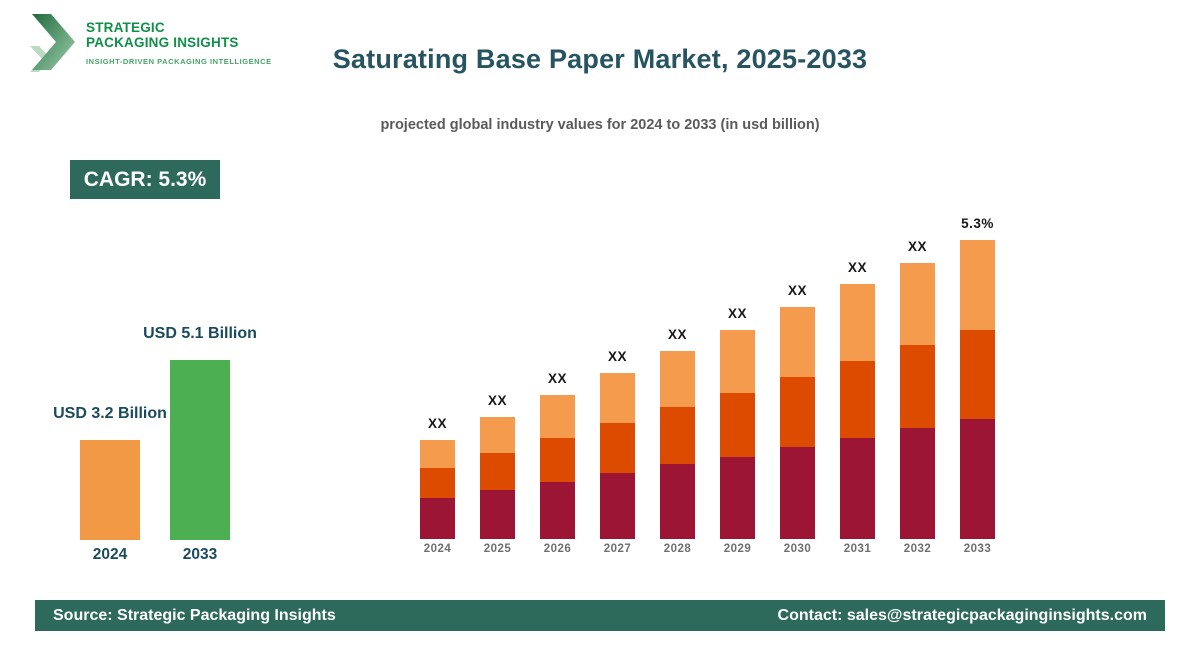 The height and width of the screenshot is (650, 1200). I want to click on brand-tagline: INSIGHT-DRIVEN PACKAGING INTELLIGENCE, so click(179, 61).